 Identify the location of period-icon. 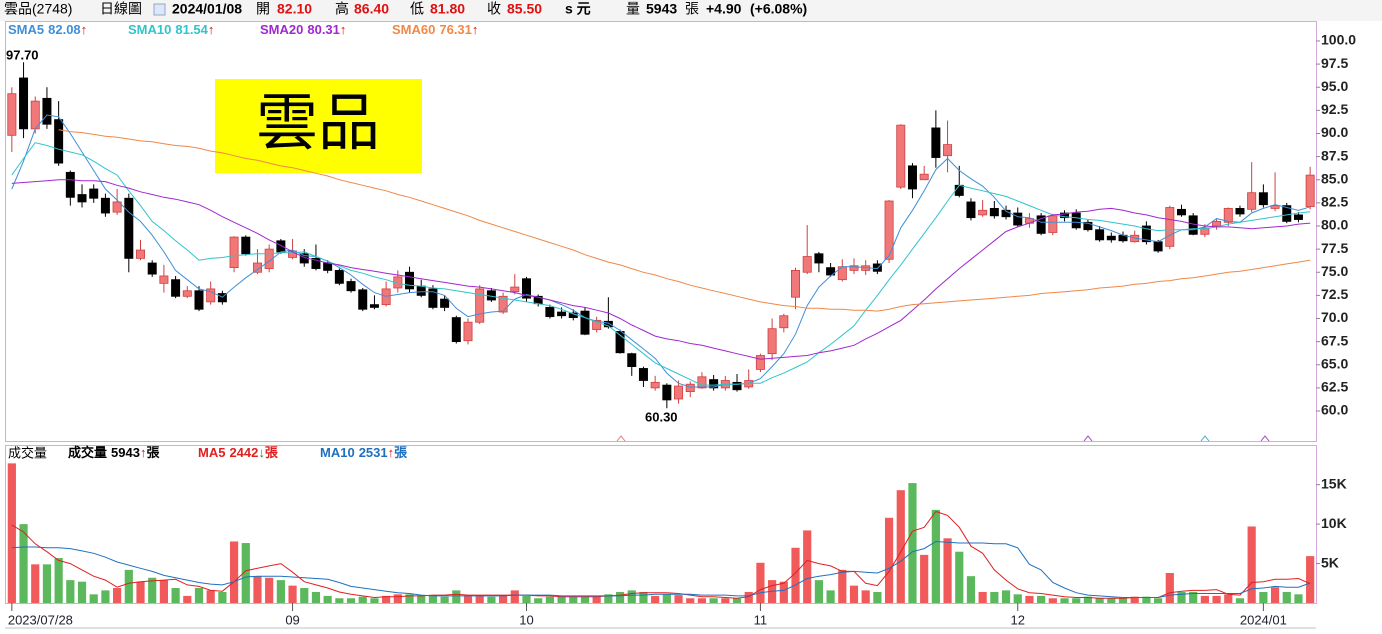
(159, 9).